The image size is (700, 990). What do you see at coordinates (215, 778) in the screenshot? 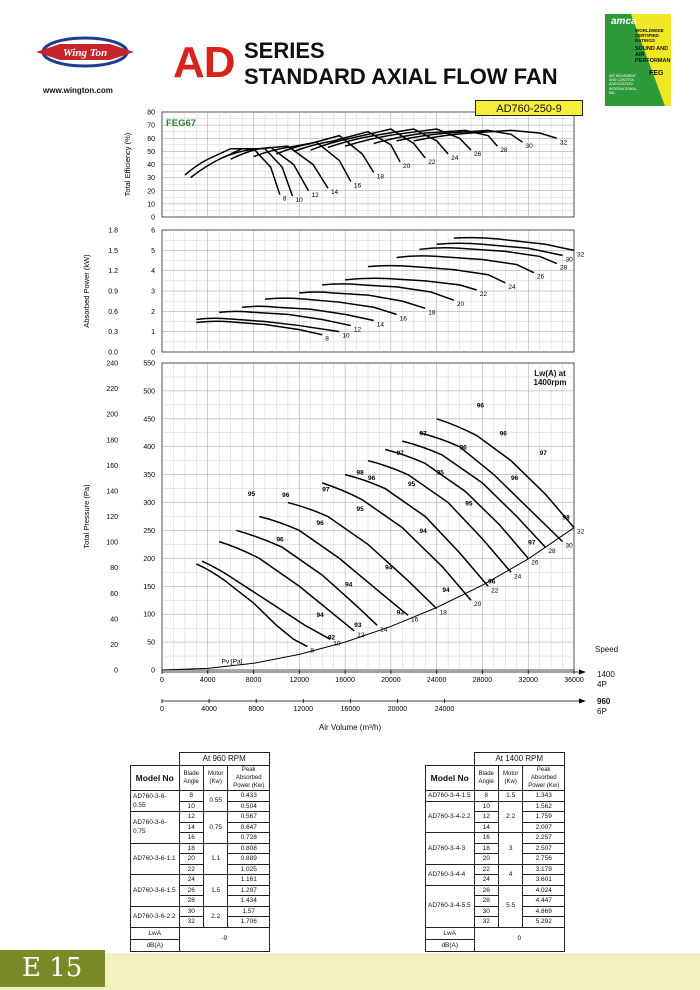
I see `col-motor: Motor (Kw)` at bounding box center [215, 778].